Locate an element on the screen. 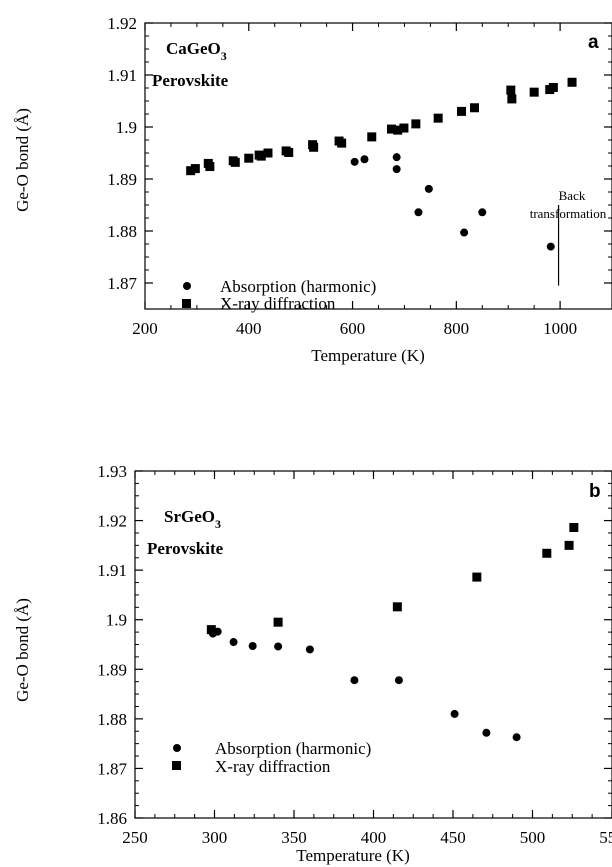 The image size is (612, 867). x-tick-label: 500 is located at coordinates (533, 837).